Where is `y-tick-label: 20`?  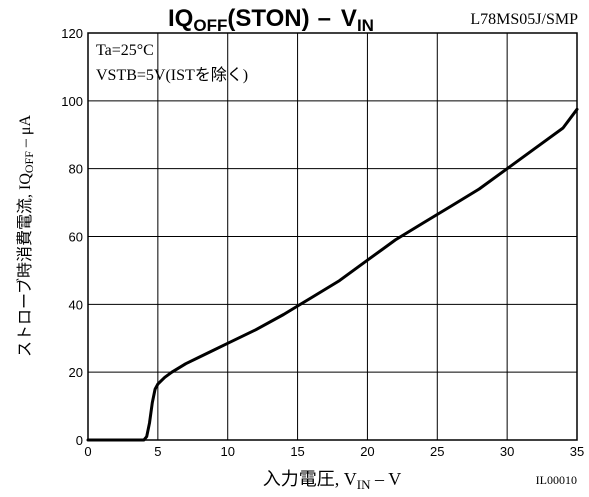
y-tick-label: 20 is located at coordinates (76, 372).